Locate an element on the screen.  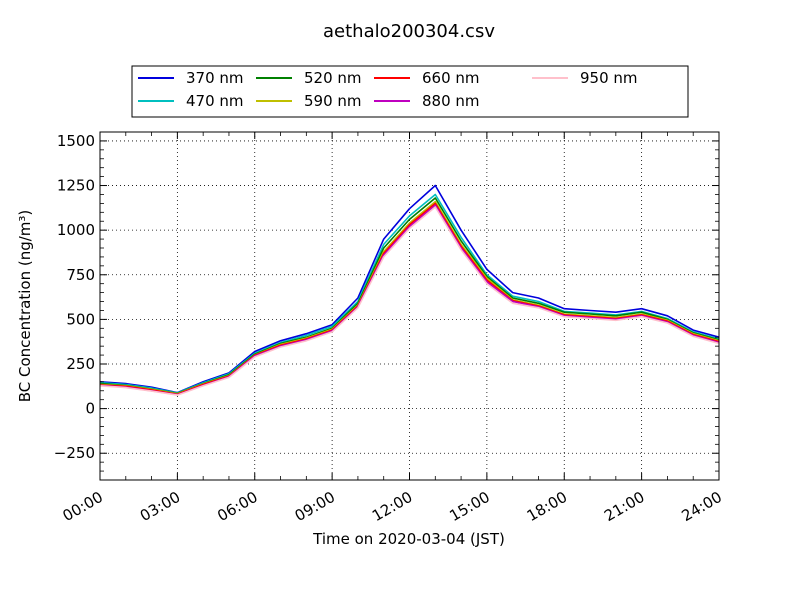
x-tick-label: 18:00 is located at coordinates (547, 506).